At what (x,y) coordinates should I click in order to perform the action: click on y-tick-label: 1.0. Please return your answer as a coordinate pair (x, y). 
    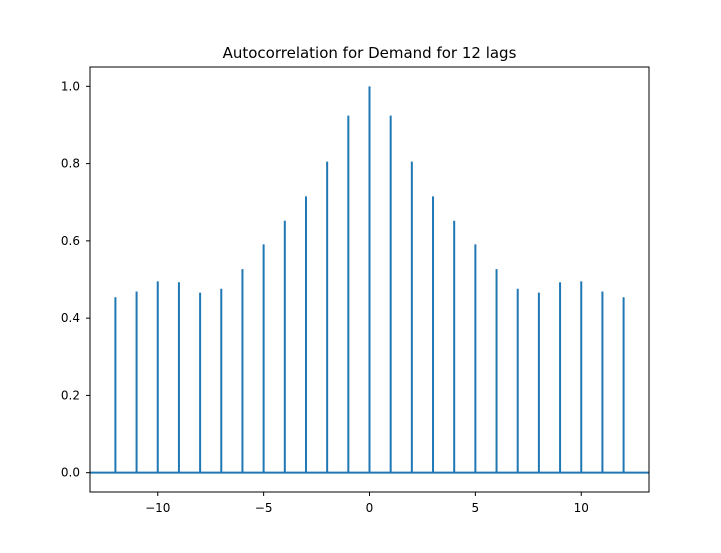
    Looking at the image, I should click on (70, 86).